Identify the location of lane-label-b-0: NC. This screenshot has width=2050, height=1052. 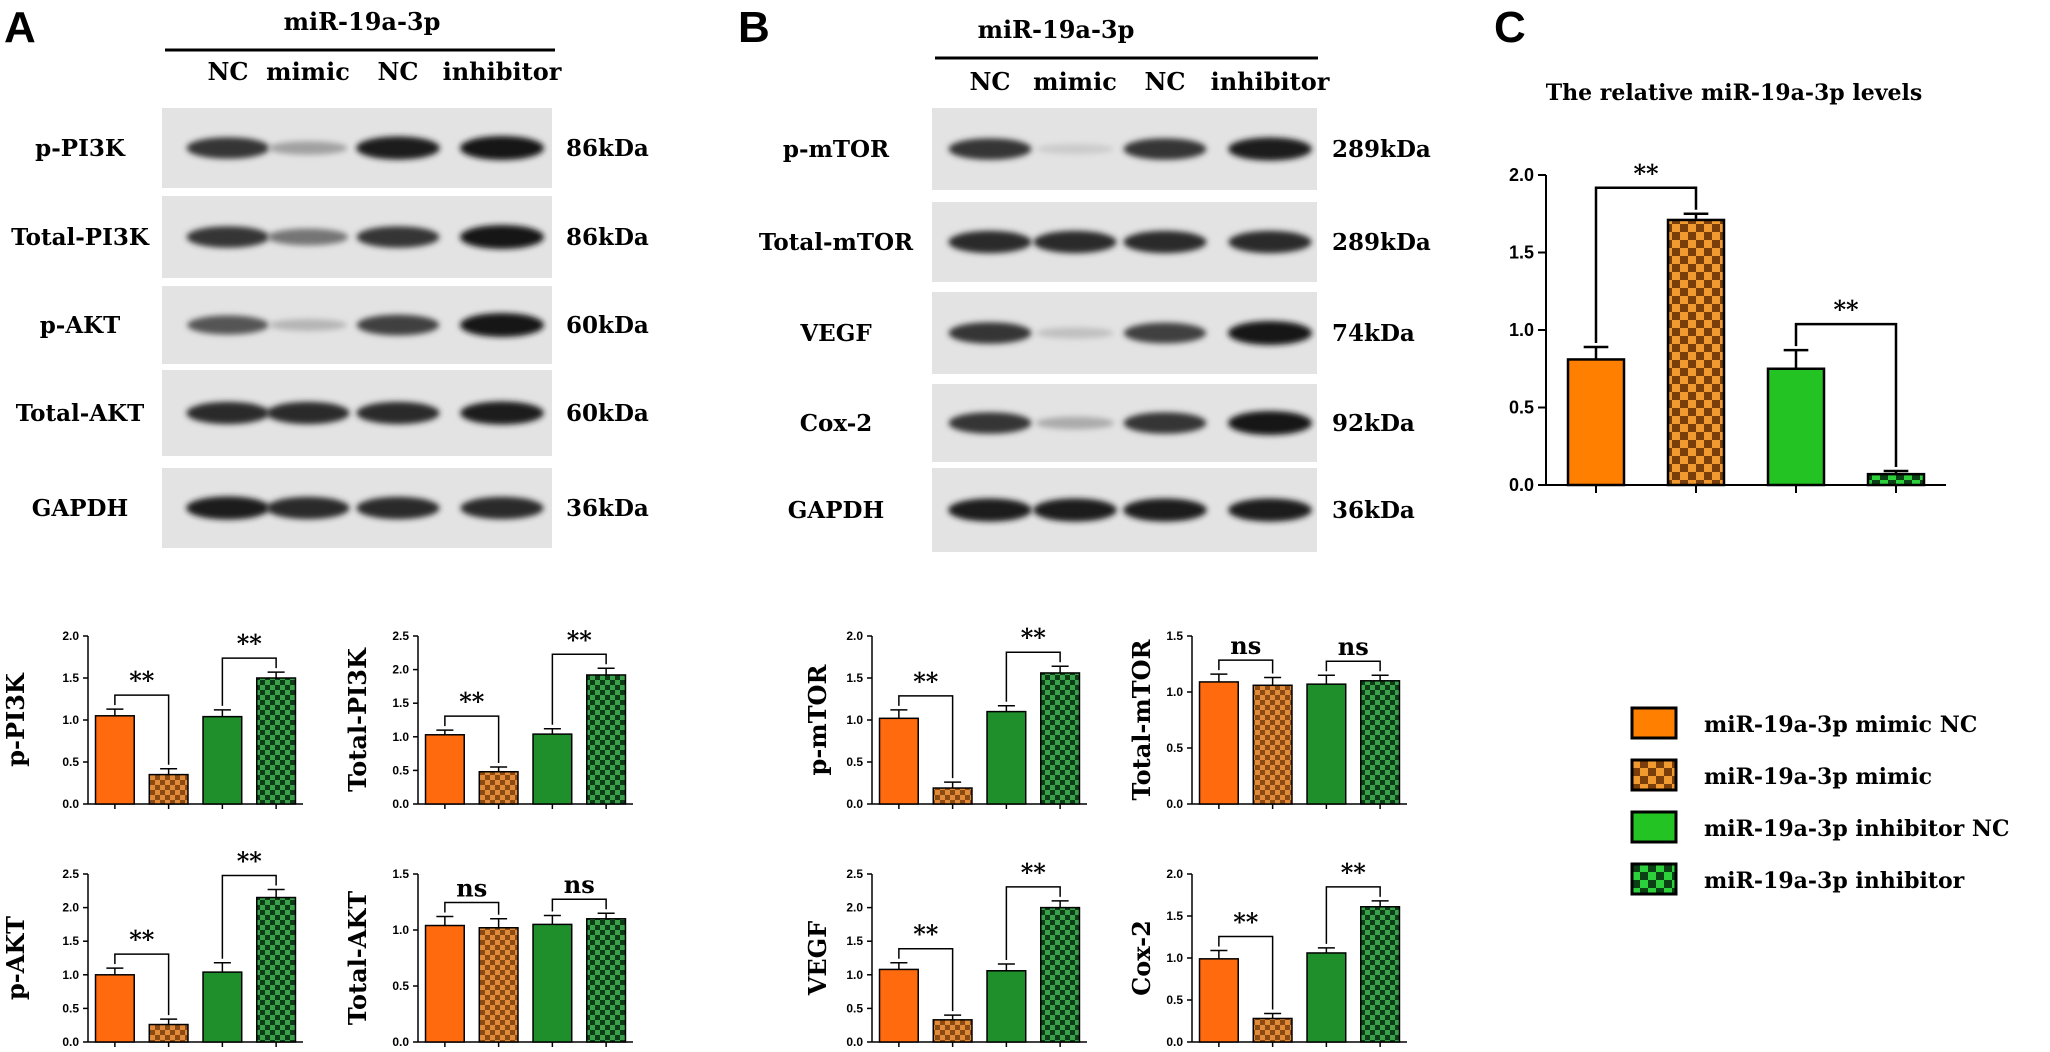
(989, 81).